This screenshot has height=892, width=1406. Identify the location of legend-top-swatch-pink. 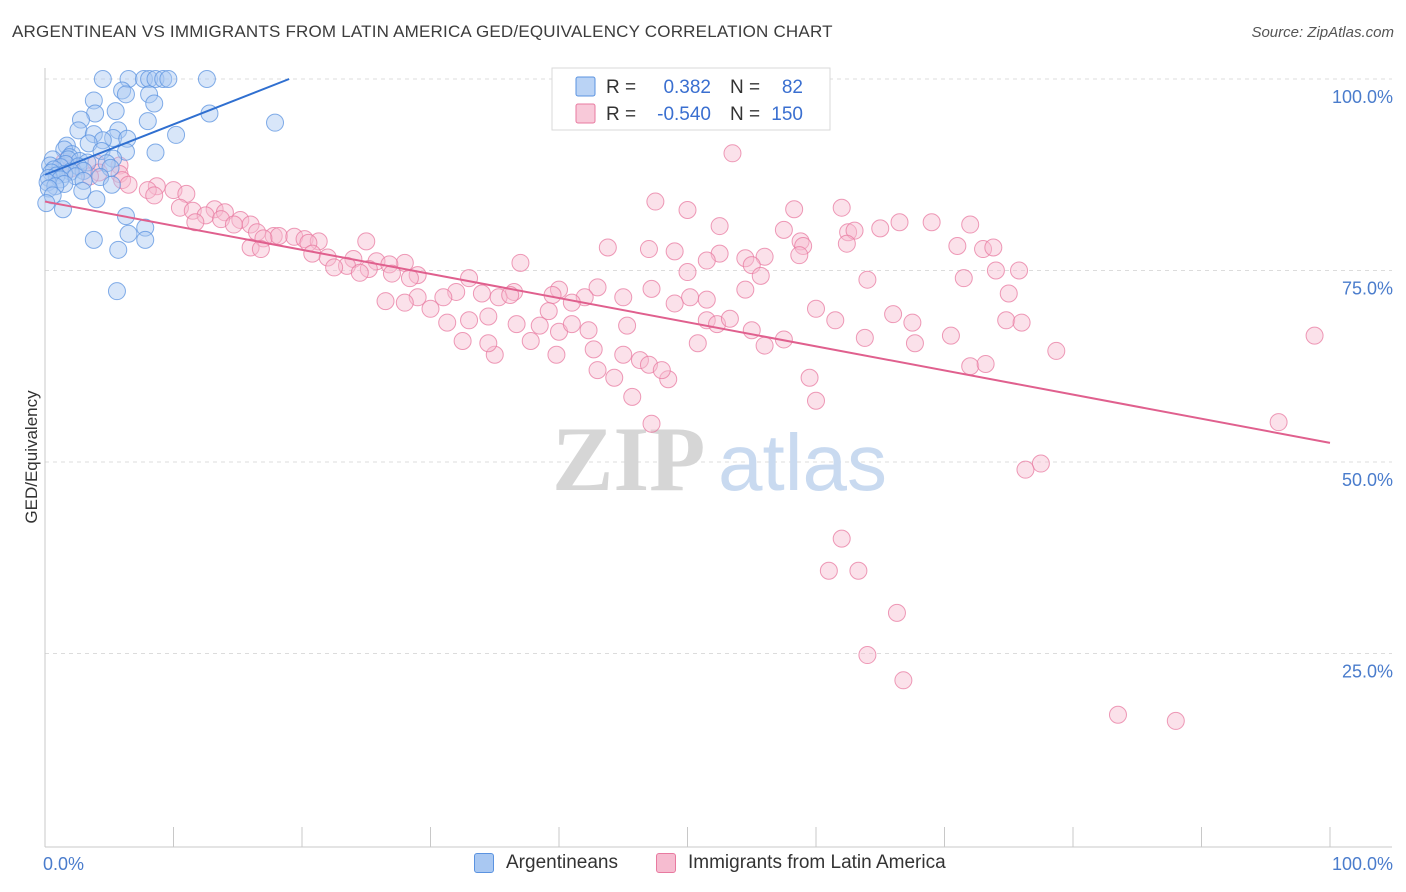
(585, 113).